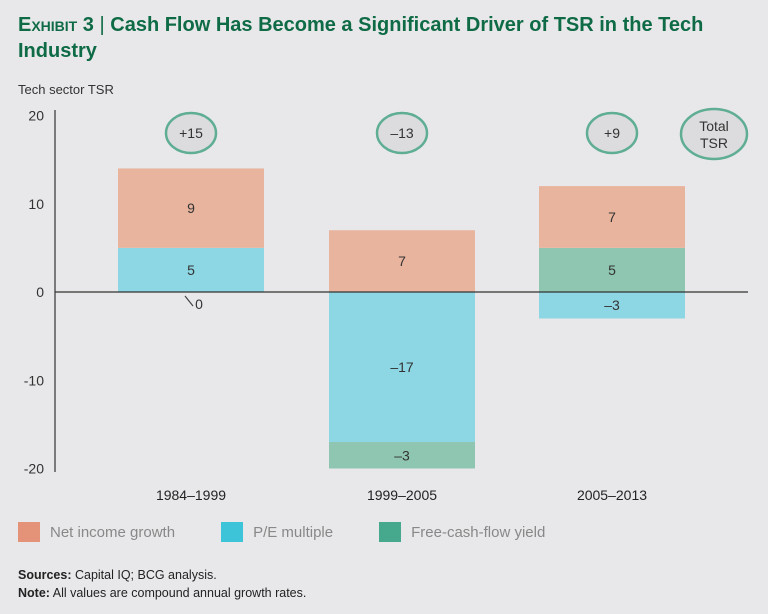 This screenshot has width=768, height=614. I want to click on data-label: –17, so click(402, 367).